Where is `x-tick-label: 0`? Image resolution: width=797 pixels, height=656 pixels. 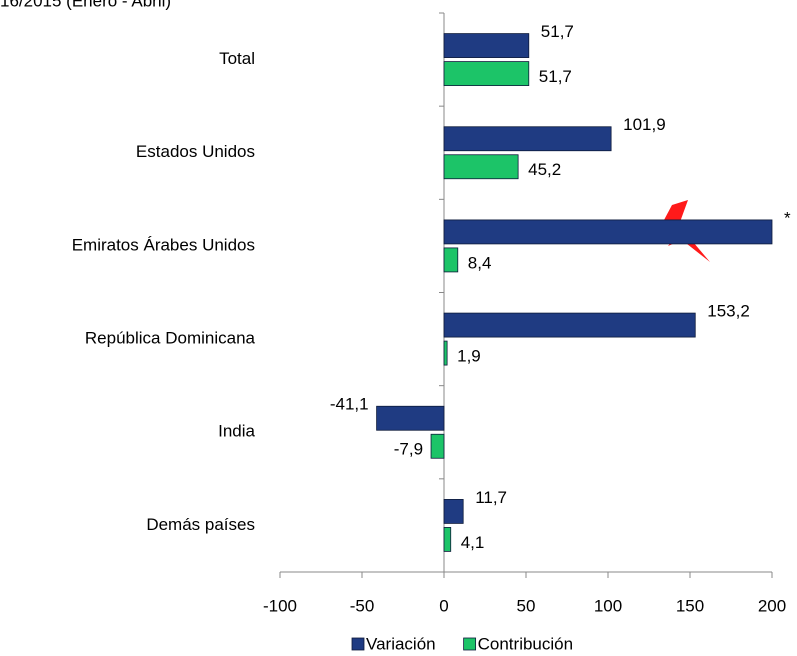
x-tick-label: 0 is located at coordinates (443, 605).